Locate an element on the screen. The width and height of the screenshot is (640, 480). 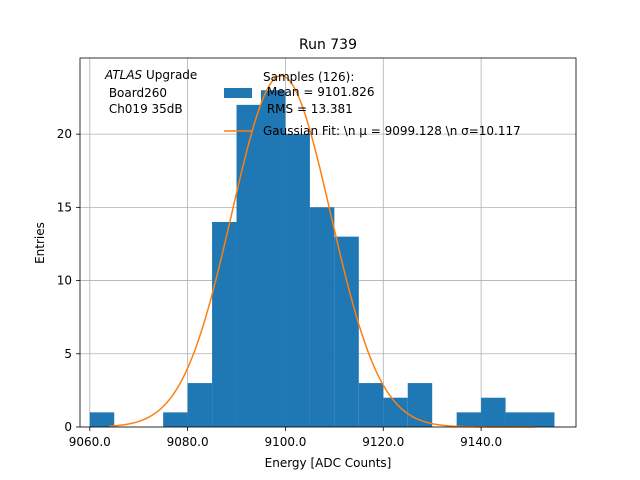
y-tick-label: 20 is located at coordinates (64, 134).